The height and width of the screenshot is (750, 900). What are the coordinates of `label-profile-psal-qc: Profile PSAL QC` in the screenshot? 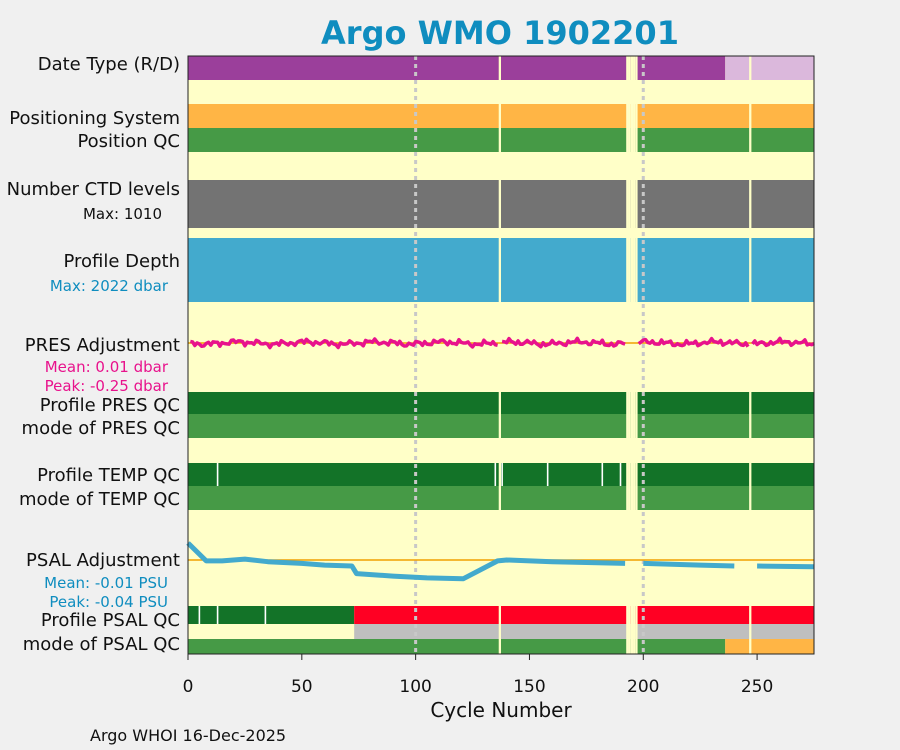 It's located at (110, 620).